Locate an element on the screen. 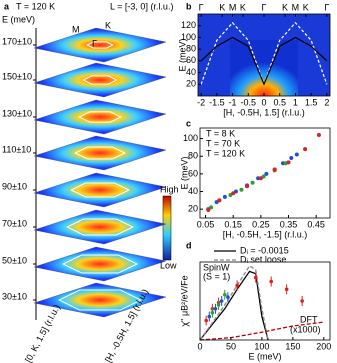 This screenshot has width=337, height=363. legend-entry: Dᵢ set loose is located at coordinates (263, 259).